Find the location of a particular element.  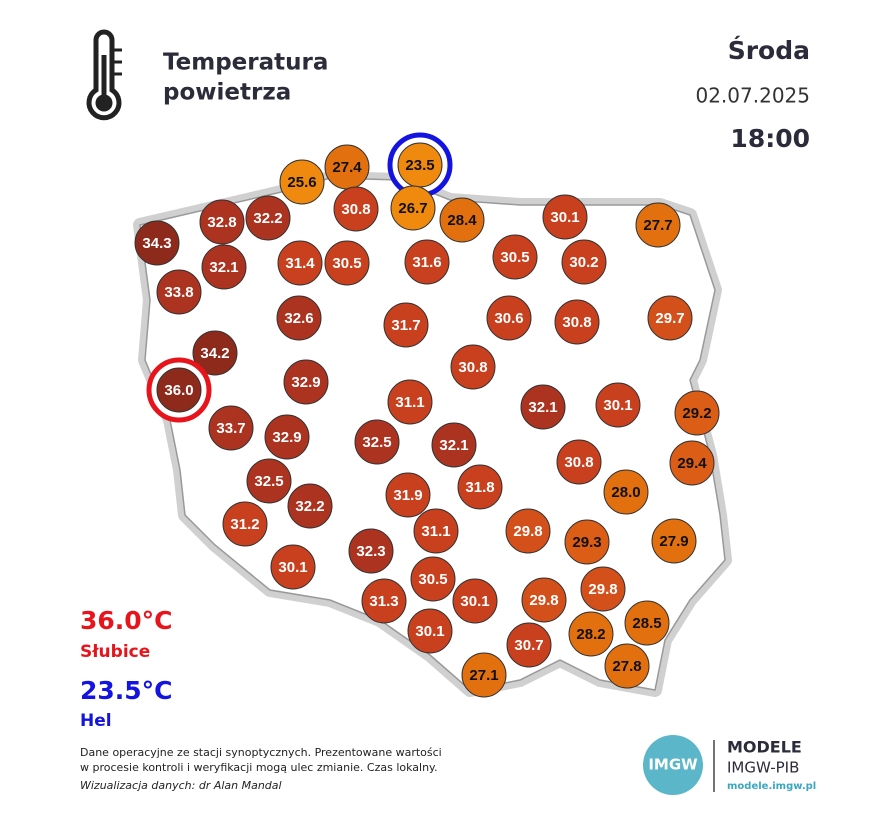

station-value: 31.3 is located at coordinates (383, 601).